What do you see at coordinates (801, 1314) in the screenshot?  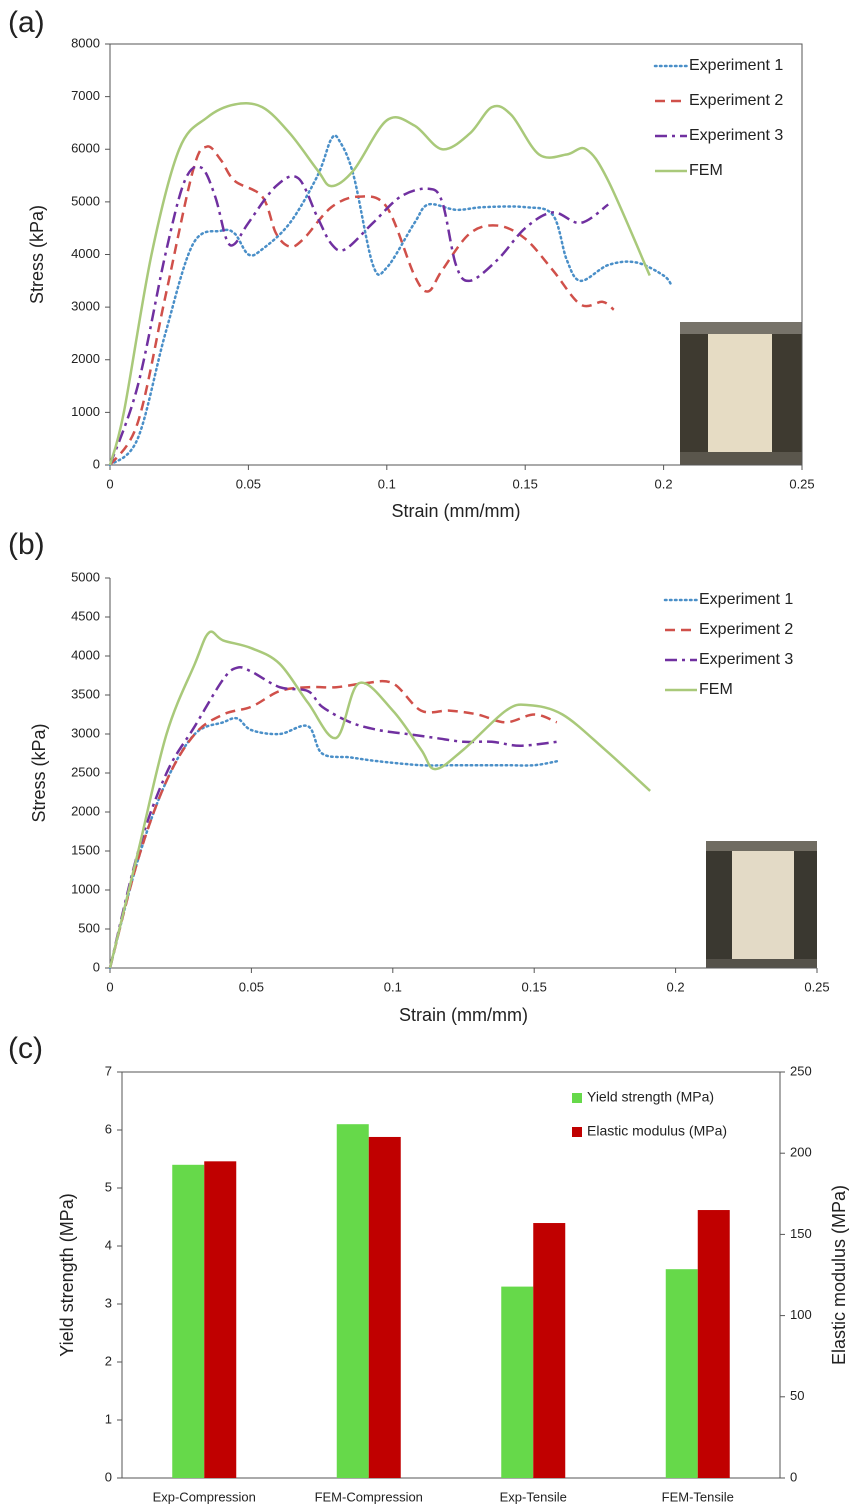 I see `y2-tick-label: 100` at bounding box center [801, 1314].